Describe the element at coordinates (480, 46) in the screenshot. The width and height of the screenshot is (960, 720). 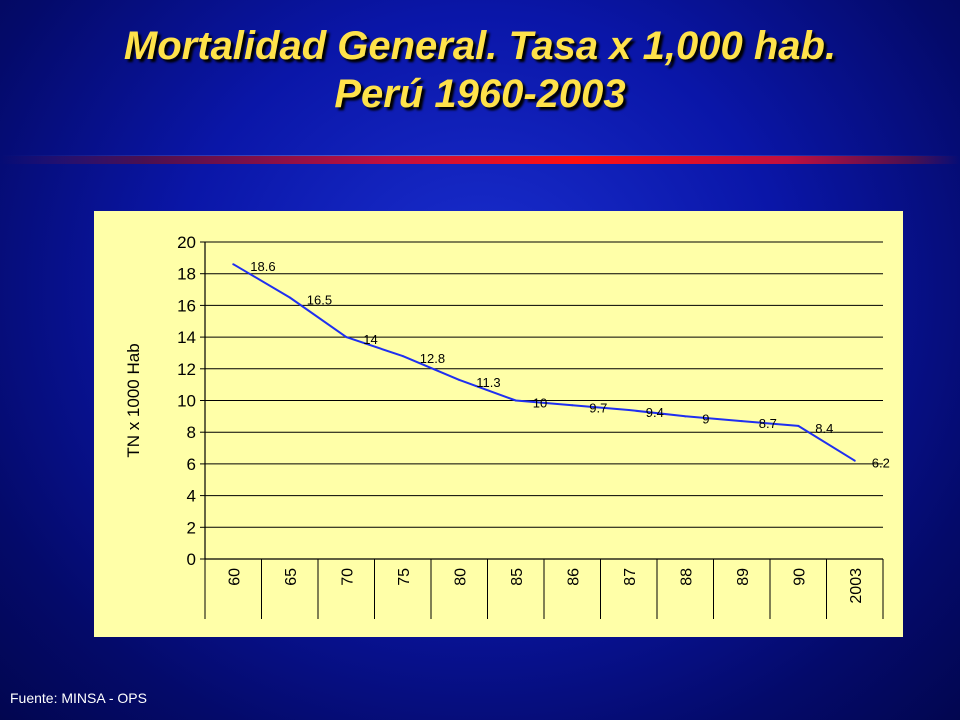
I see `title-line-1: Mortalidad General. Tasa x 1,000 hab.` at that location.